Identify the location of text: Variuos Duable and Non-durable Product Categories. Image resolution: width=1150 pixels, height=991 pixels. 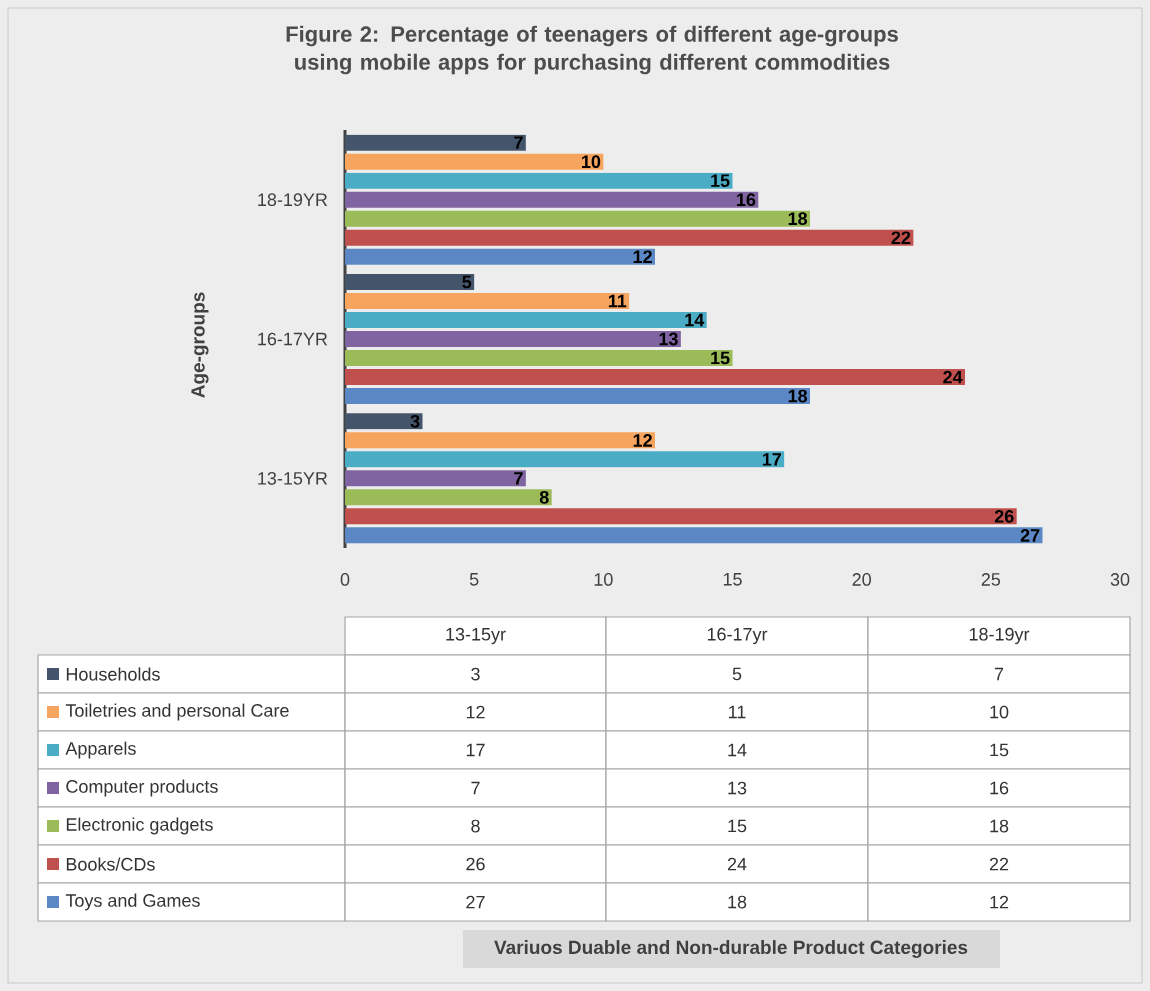
(731, 949).